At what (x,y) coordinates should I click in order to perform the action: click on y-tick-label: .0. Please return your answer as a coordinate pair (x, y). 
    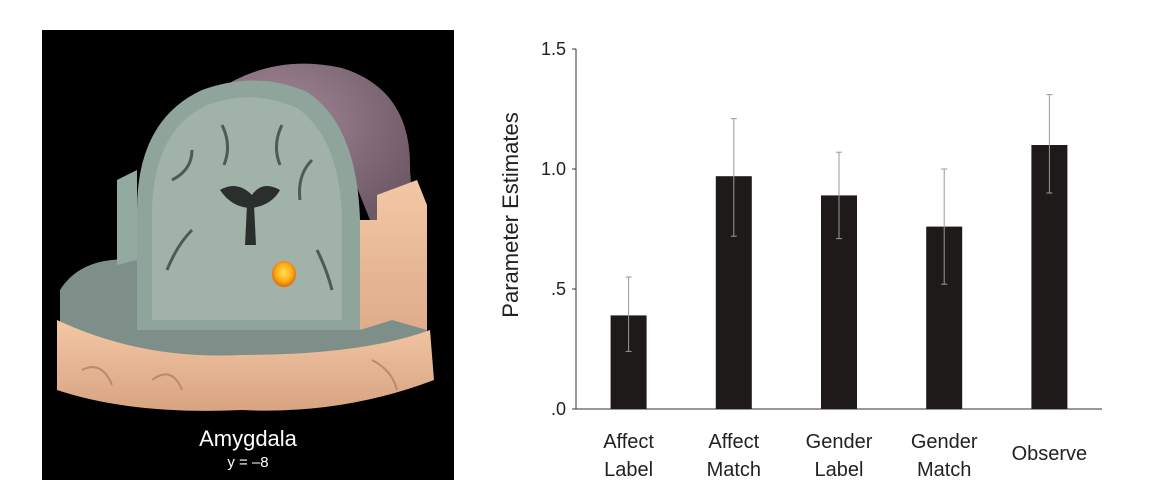
    Looking at the image, I should click on (558, 409).